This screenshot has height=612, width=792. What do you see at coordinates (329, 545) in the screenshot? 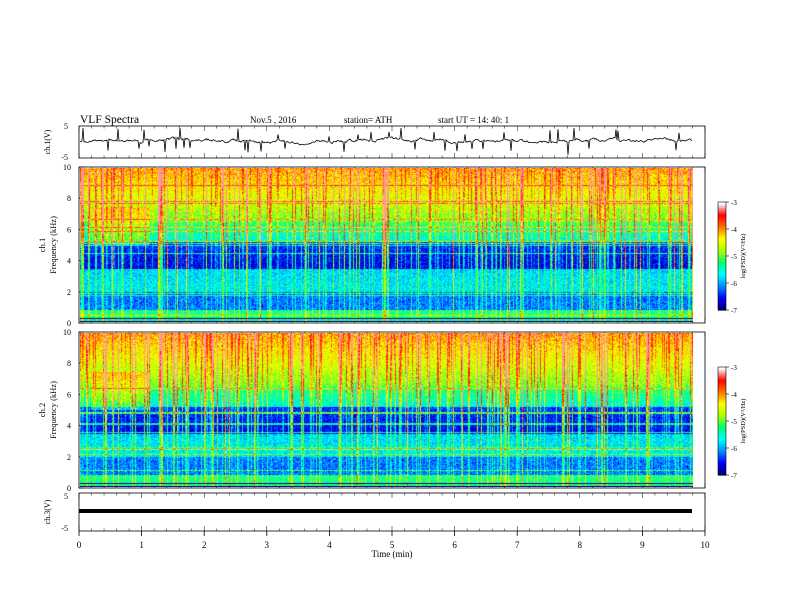
I see `x-tick-label: 4` at bounding box center [329, 545].